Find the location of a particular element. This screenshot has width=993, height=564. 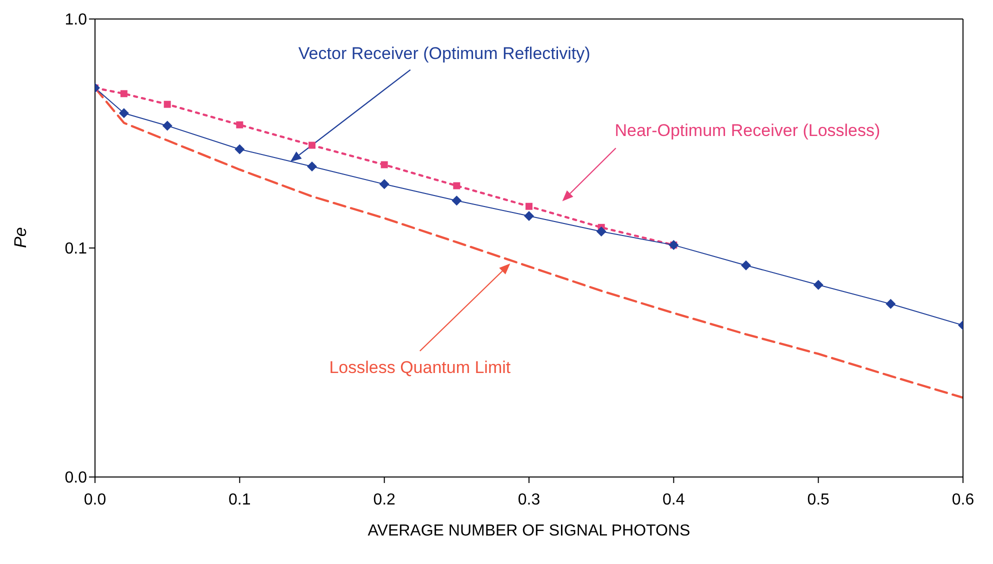

x-tick-label: 0.3 is located at coordinates (529, 499).